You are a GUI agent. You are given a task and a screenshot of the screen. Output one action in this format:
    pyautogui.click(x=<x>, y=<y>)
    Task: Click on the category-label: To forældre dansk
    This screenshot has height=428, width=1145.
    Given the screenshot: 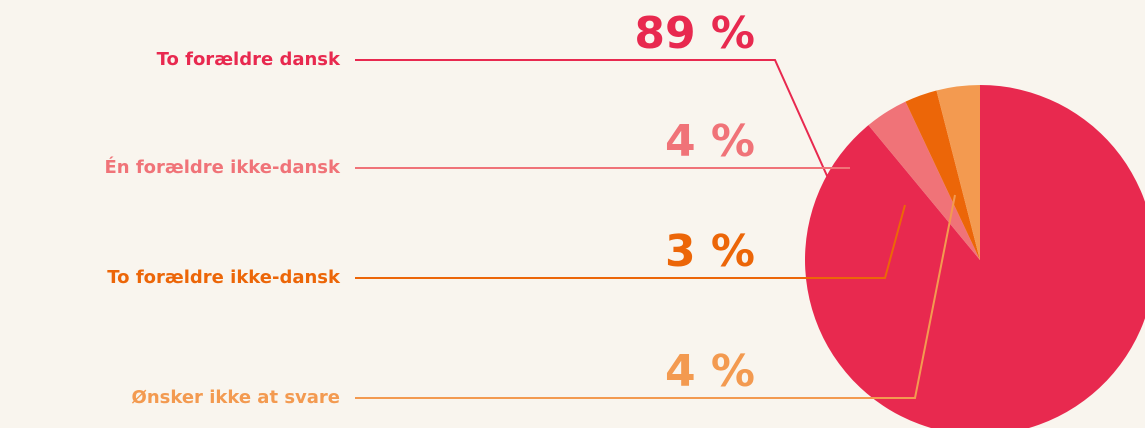 What is the action you would take?
    pyautogui.click(x=249, y=59)
    